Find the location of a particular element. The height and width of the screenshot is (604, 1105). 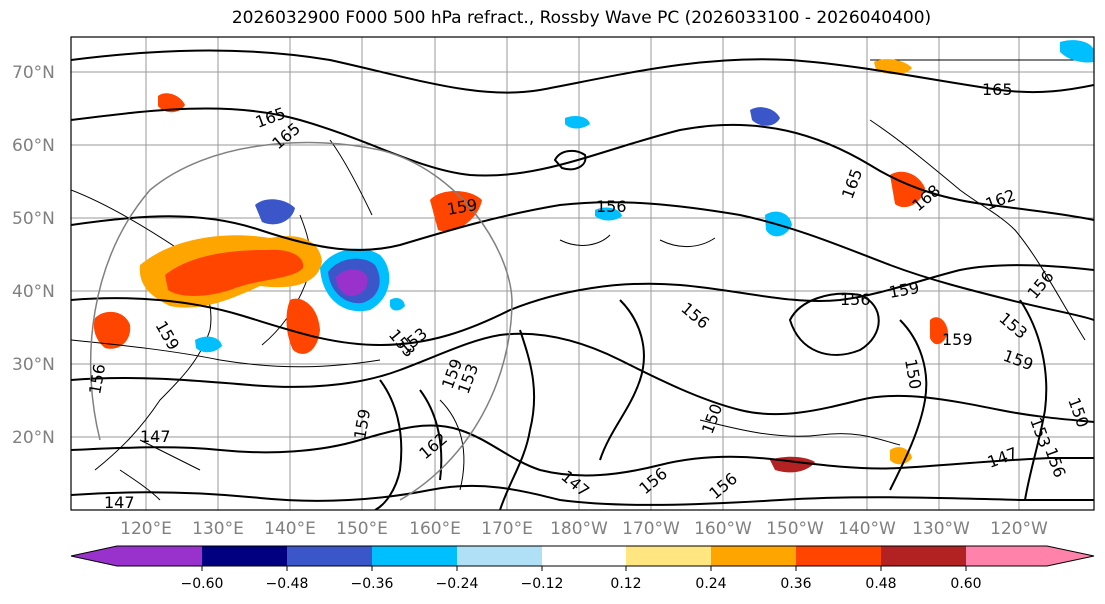

colorbar-tick-label: −0.24 is located at coordinates (457, 584).